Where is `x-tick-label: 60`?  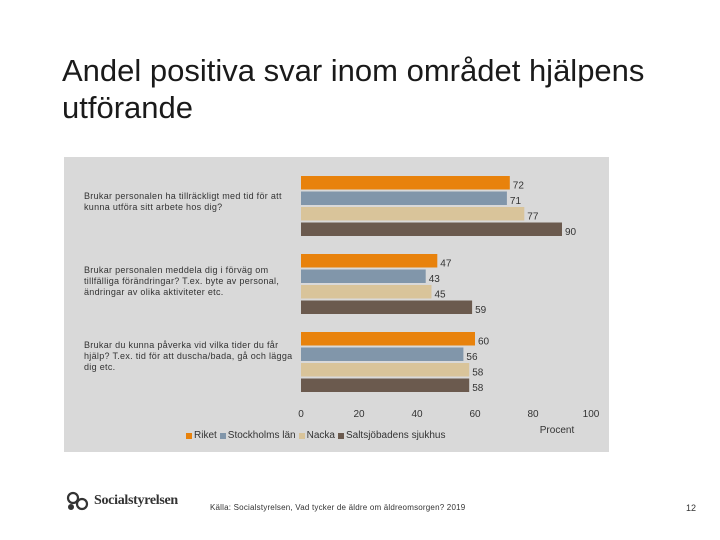 x-tick-label: 60 is located at coordinates (475, 414).